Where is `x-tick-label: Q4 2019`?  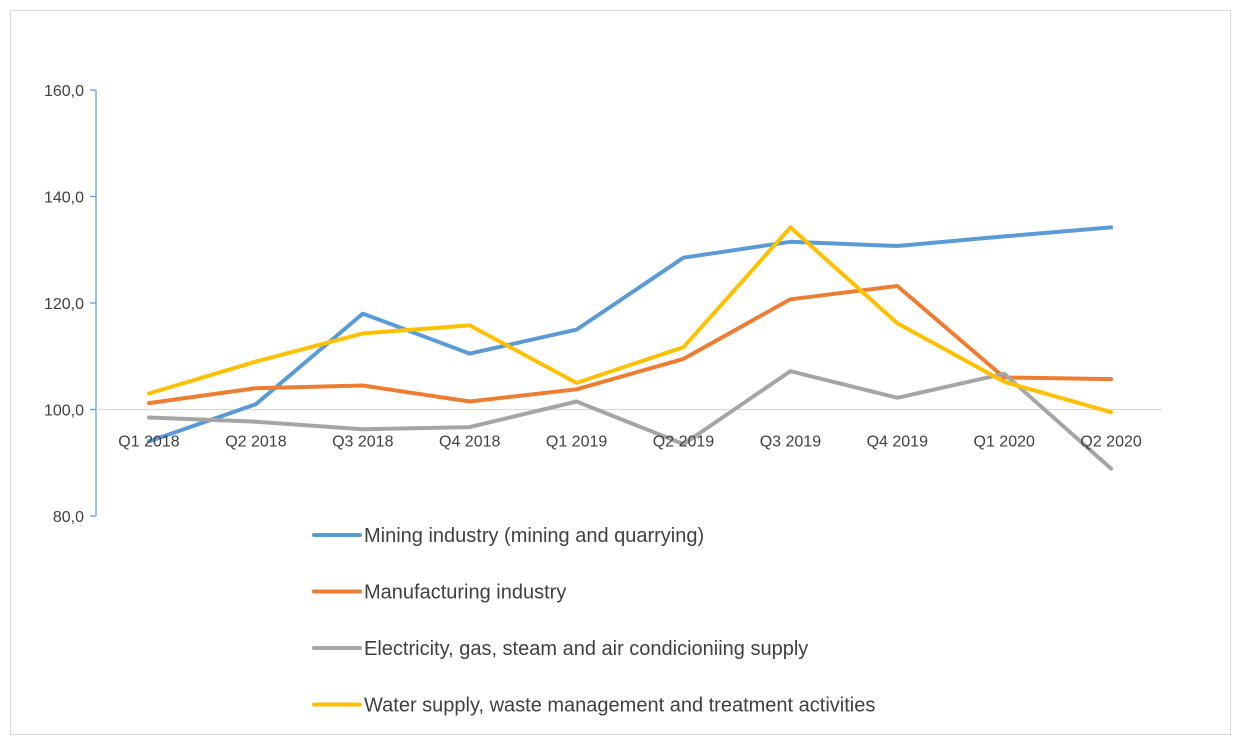 x-tick-label: Q4 2019 is located at coordinates (897, 442).